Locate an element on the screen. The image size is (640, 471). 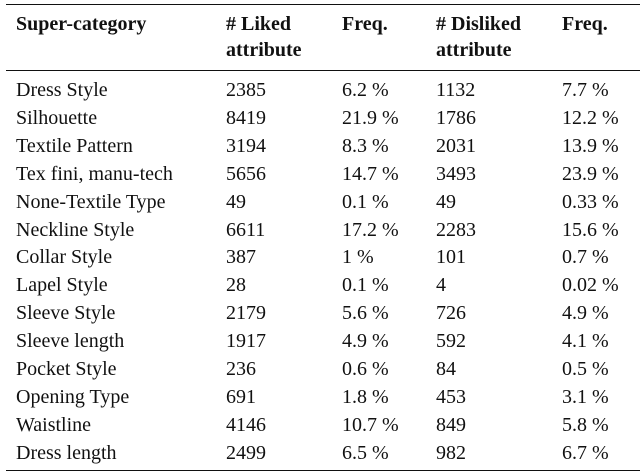
cell-liked-freq: 6.5 % is located at coordinates (365, 452).